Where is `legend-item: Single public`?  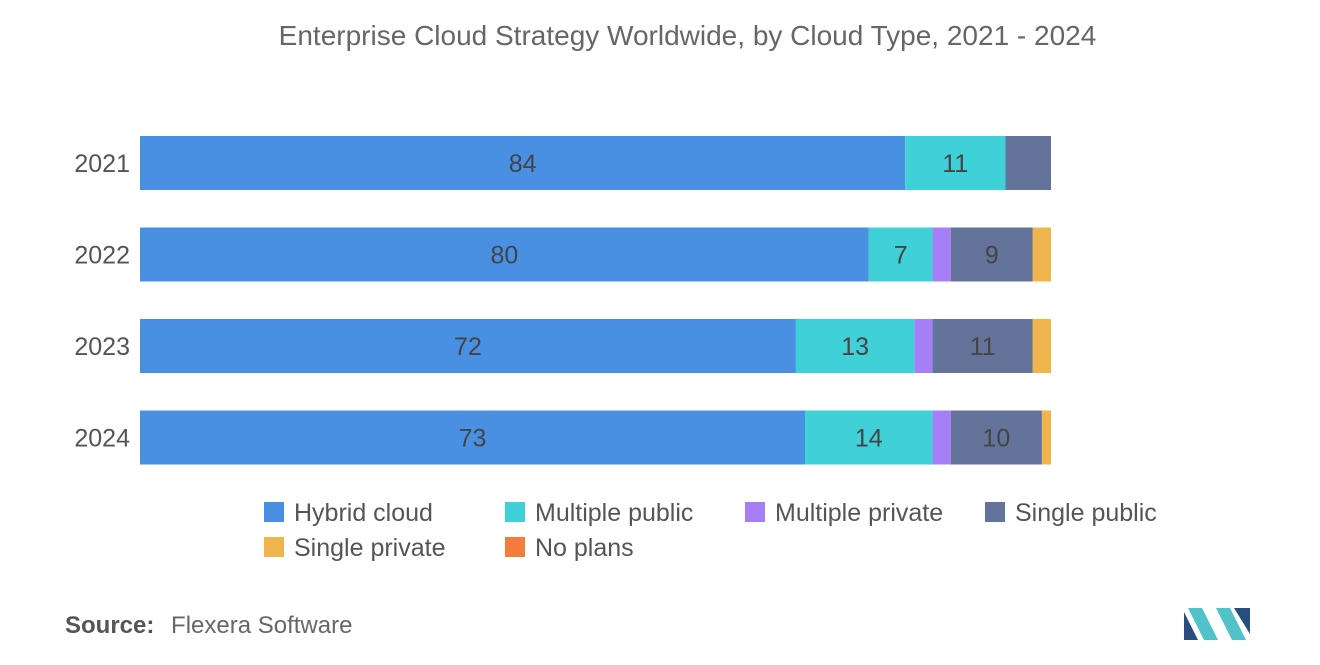
legend-item: Single public is located at coordinates (1071, 513).